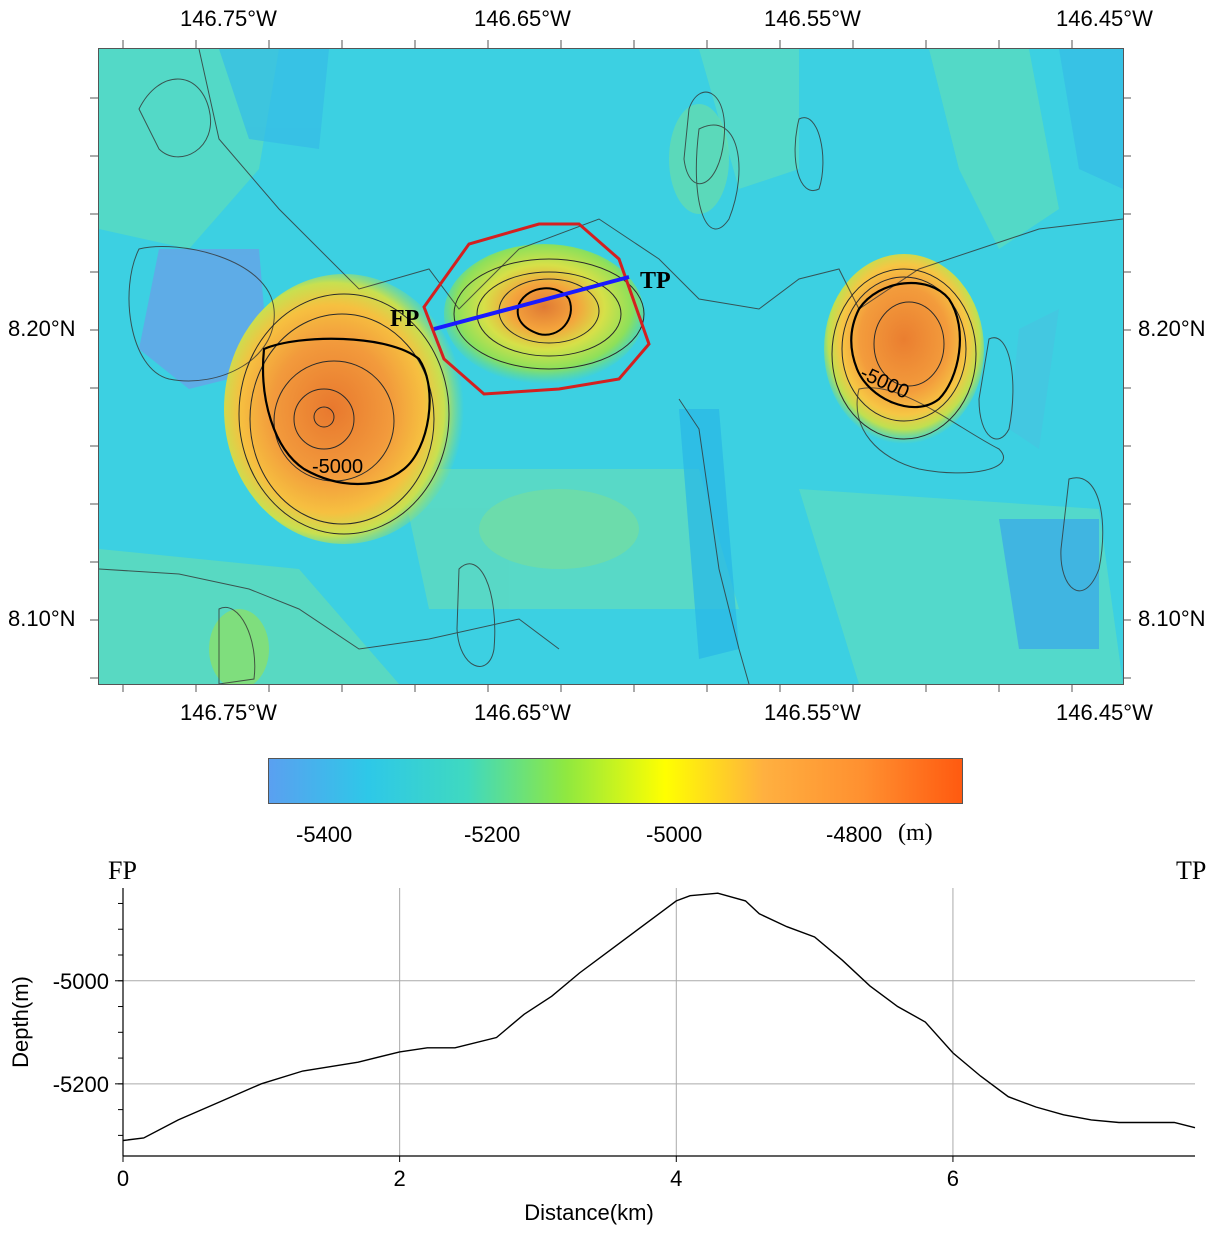 The width and height of the screenshot is (1224, 1243). Describe the element at coordinates (854, 834) in the screenshot. I see `colorbar-tick-4: -4800` at that location.